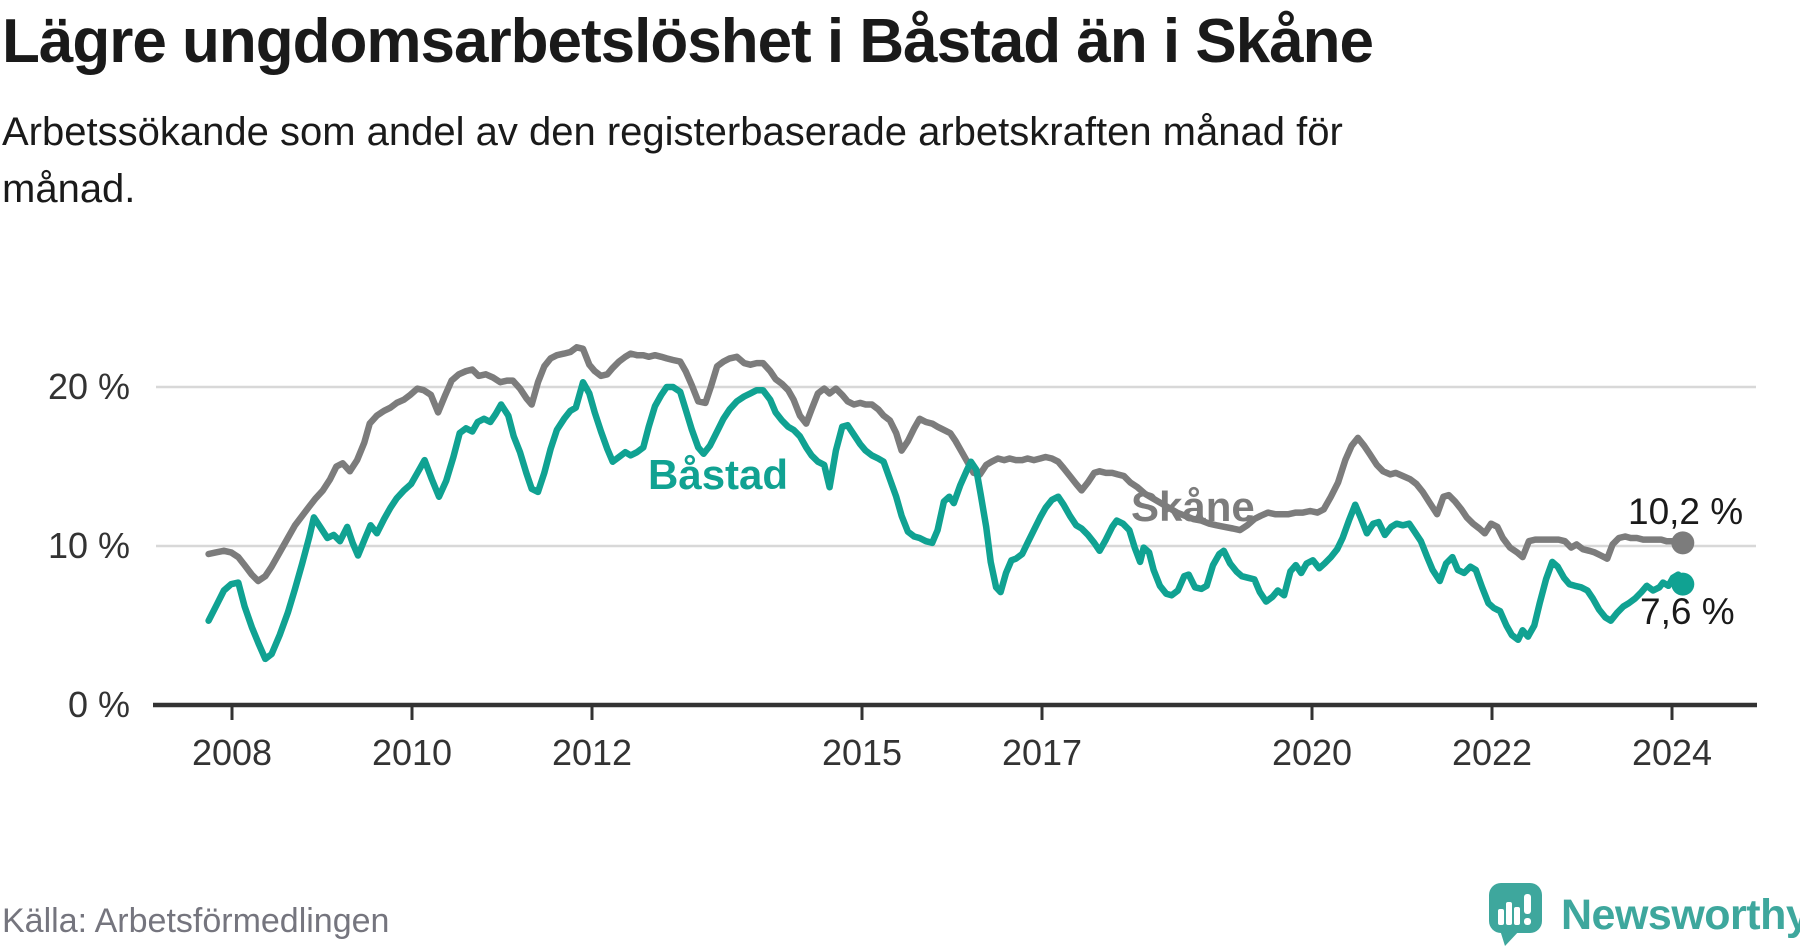  I want to click on x-tick-label: 2012, so click(592, 752).